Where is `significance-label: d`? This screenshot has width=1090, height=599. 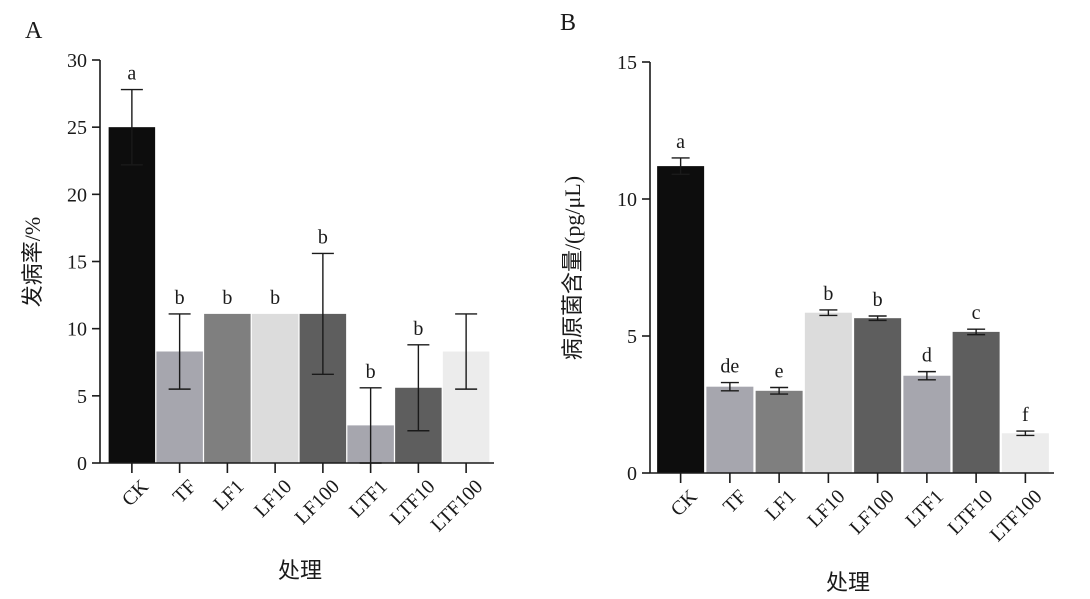
significance-label: d is located at coordinates (927, 356).